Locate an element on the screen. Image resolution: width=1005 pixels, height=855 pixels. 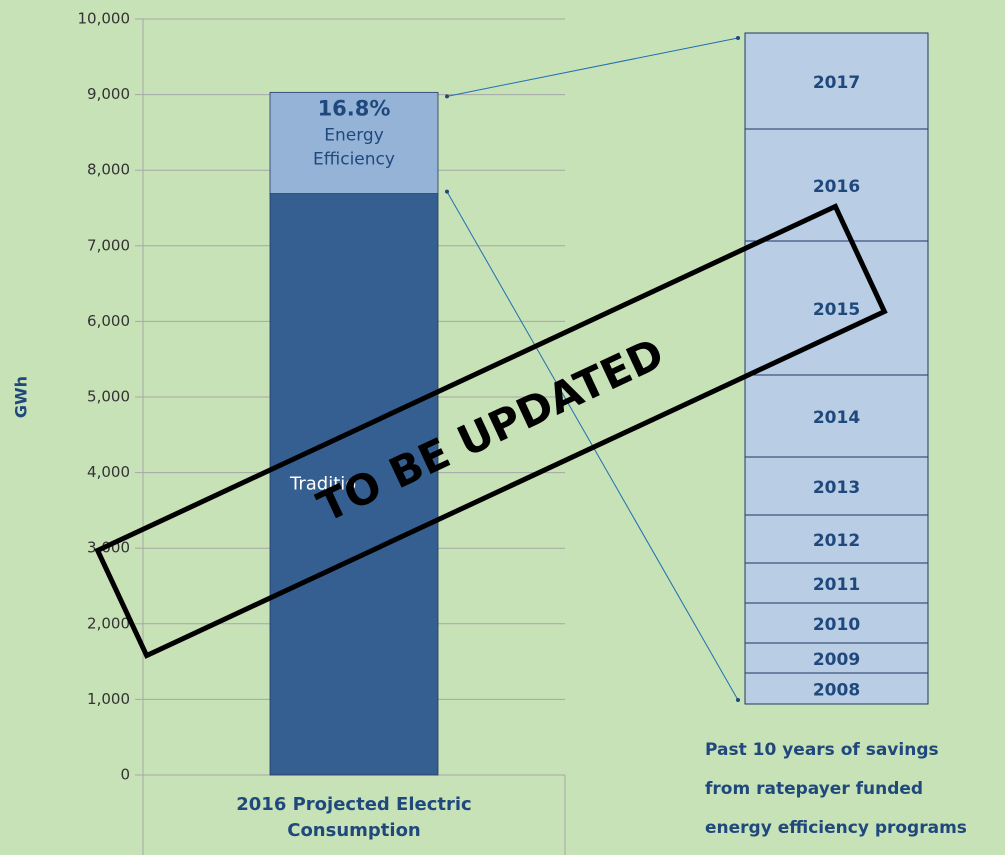
y-tick-label: 1,000 is located at coordinates (108, 699).